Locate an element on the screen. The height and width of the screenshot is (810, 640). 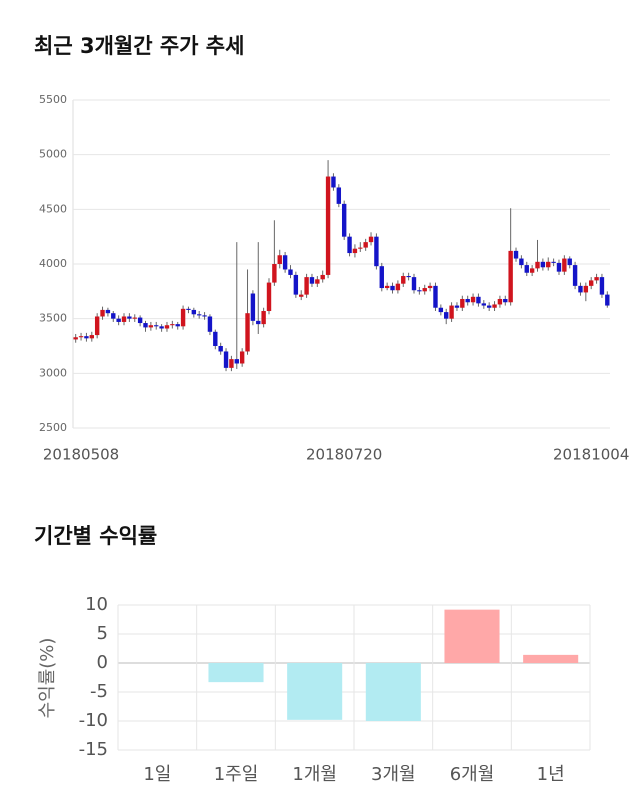
y-tick-label: -5 is located at coordinates (99, 691).